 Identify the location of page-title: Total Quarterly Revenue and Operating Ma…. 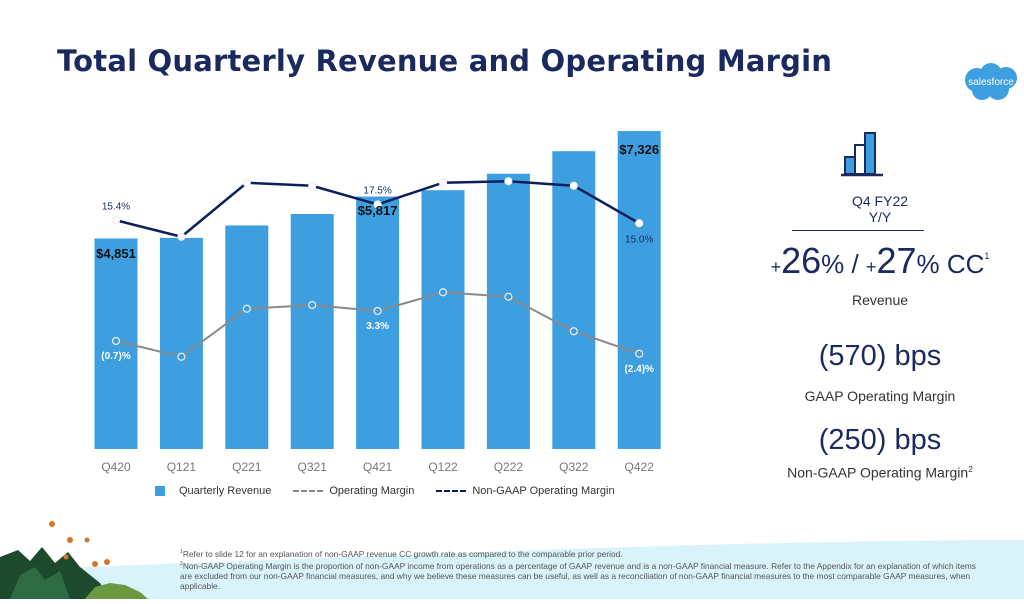
(445, 61).